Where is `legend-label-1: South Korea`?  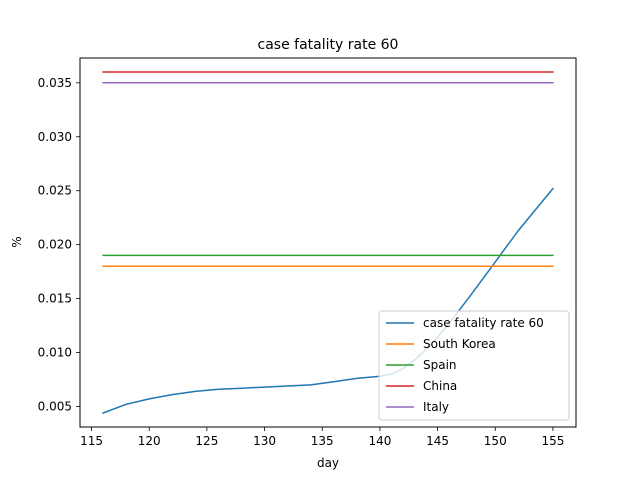
legend-label-1: South Korea is located at coordinates (459, 344).